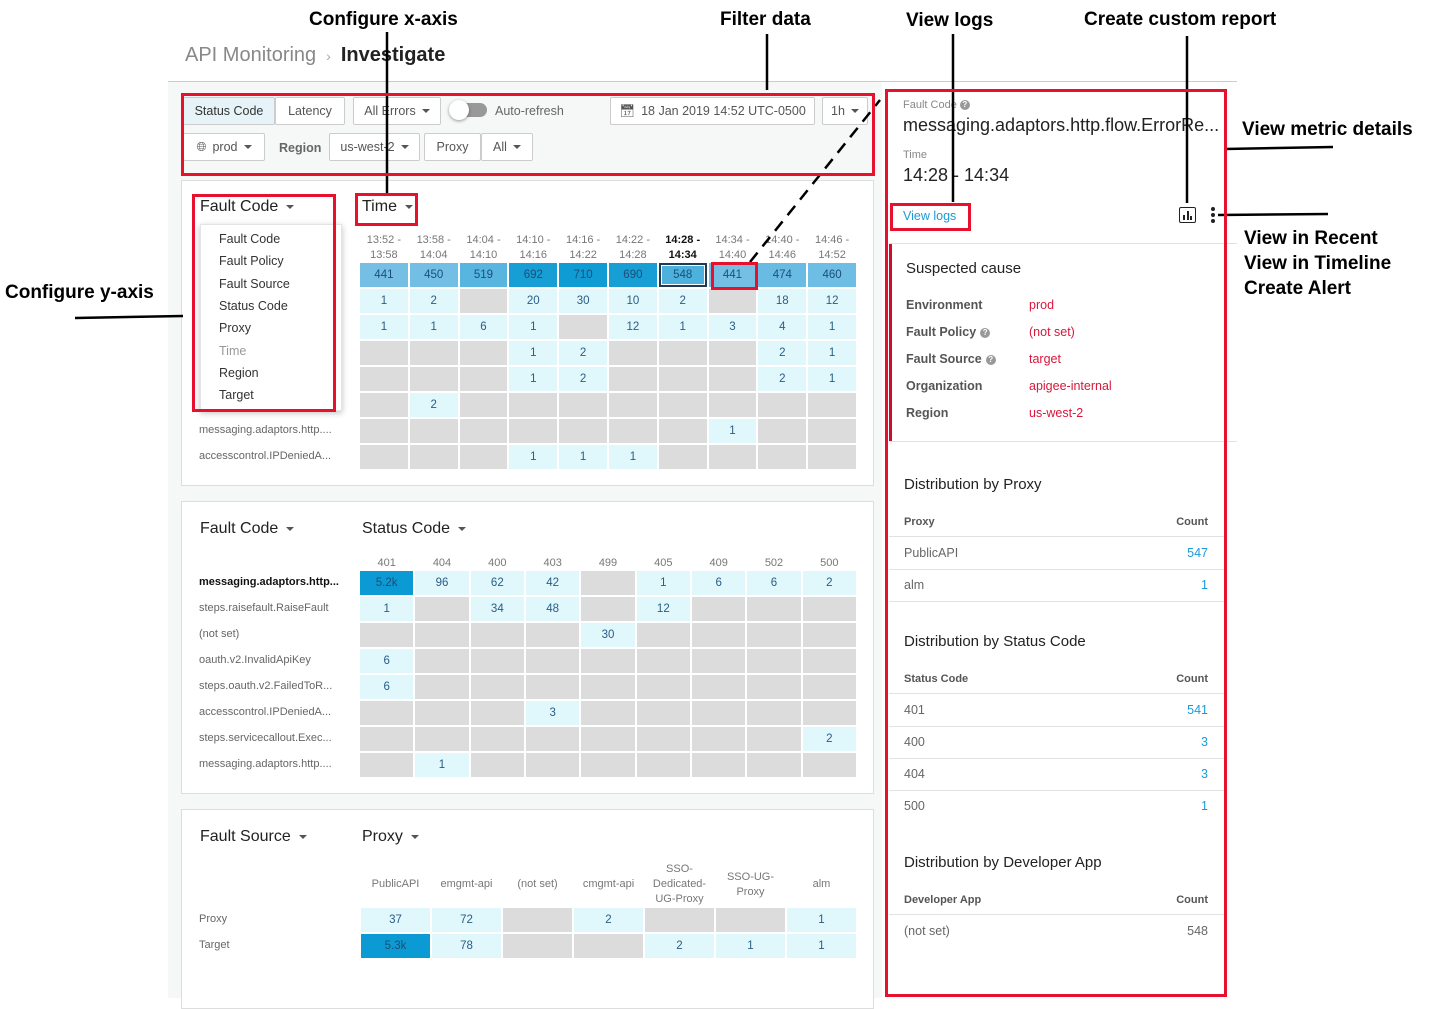 The image size is (1429, 1009). What do you see at coordinates (552, 583) in the screenshot?
I see `heatmap-cell: 42` at bounding box center [552, 583].